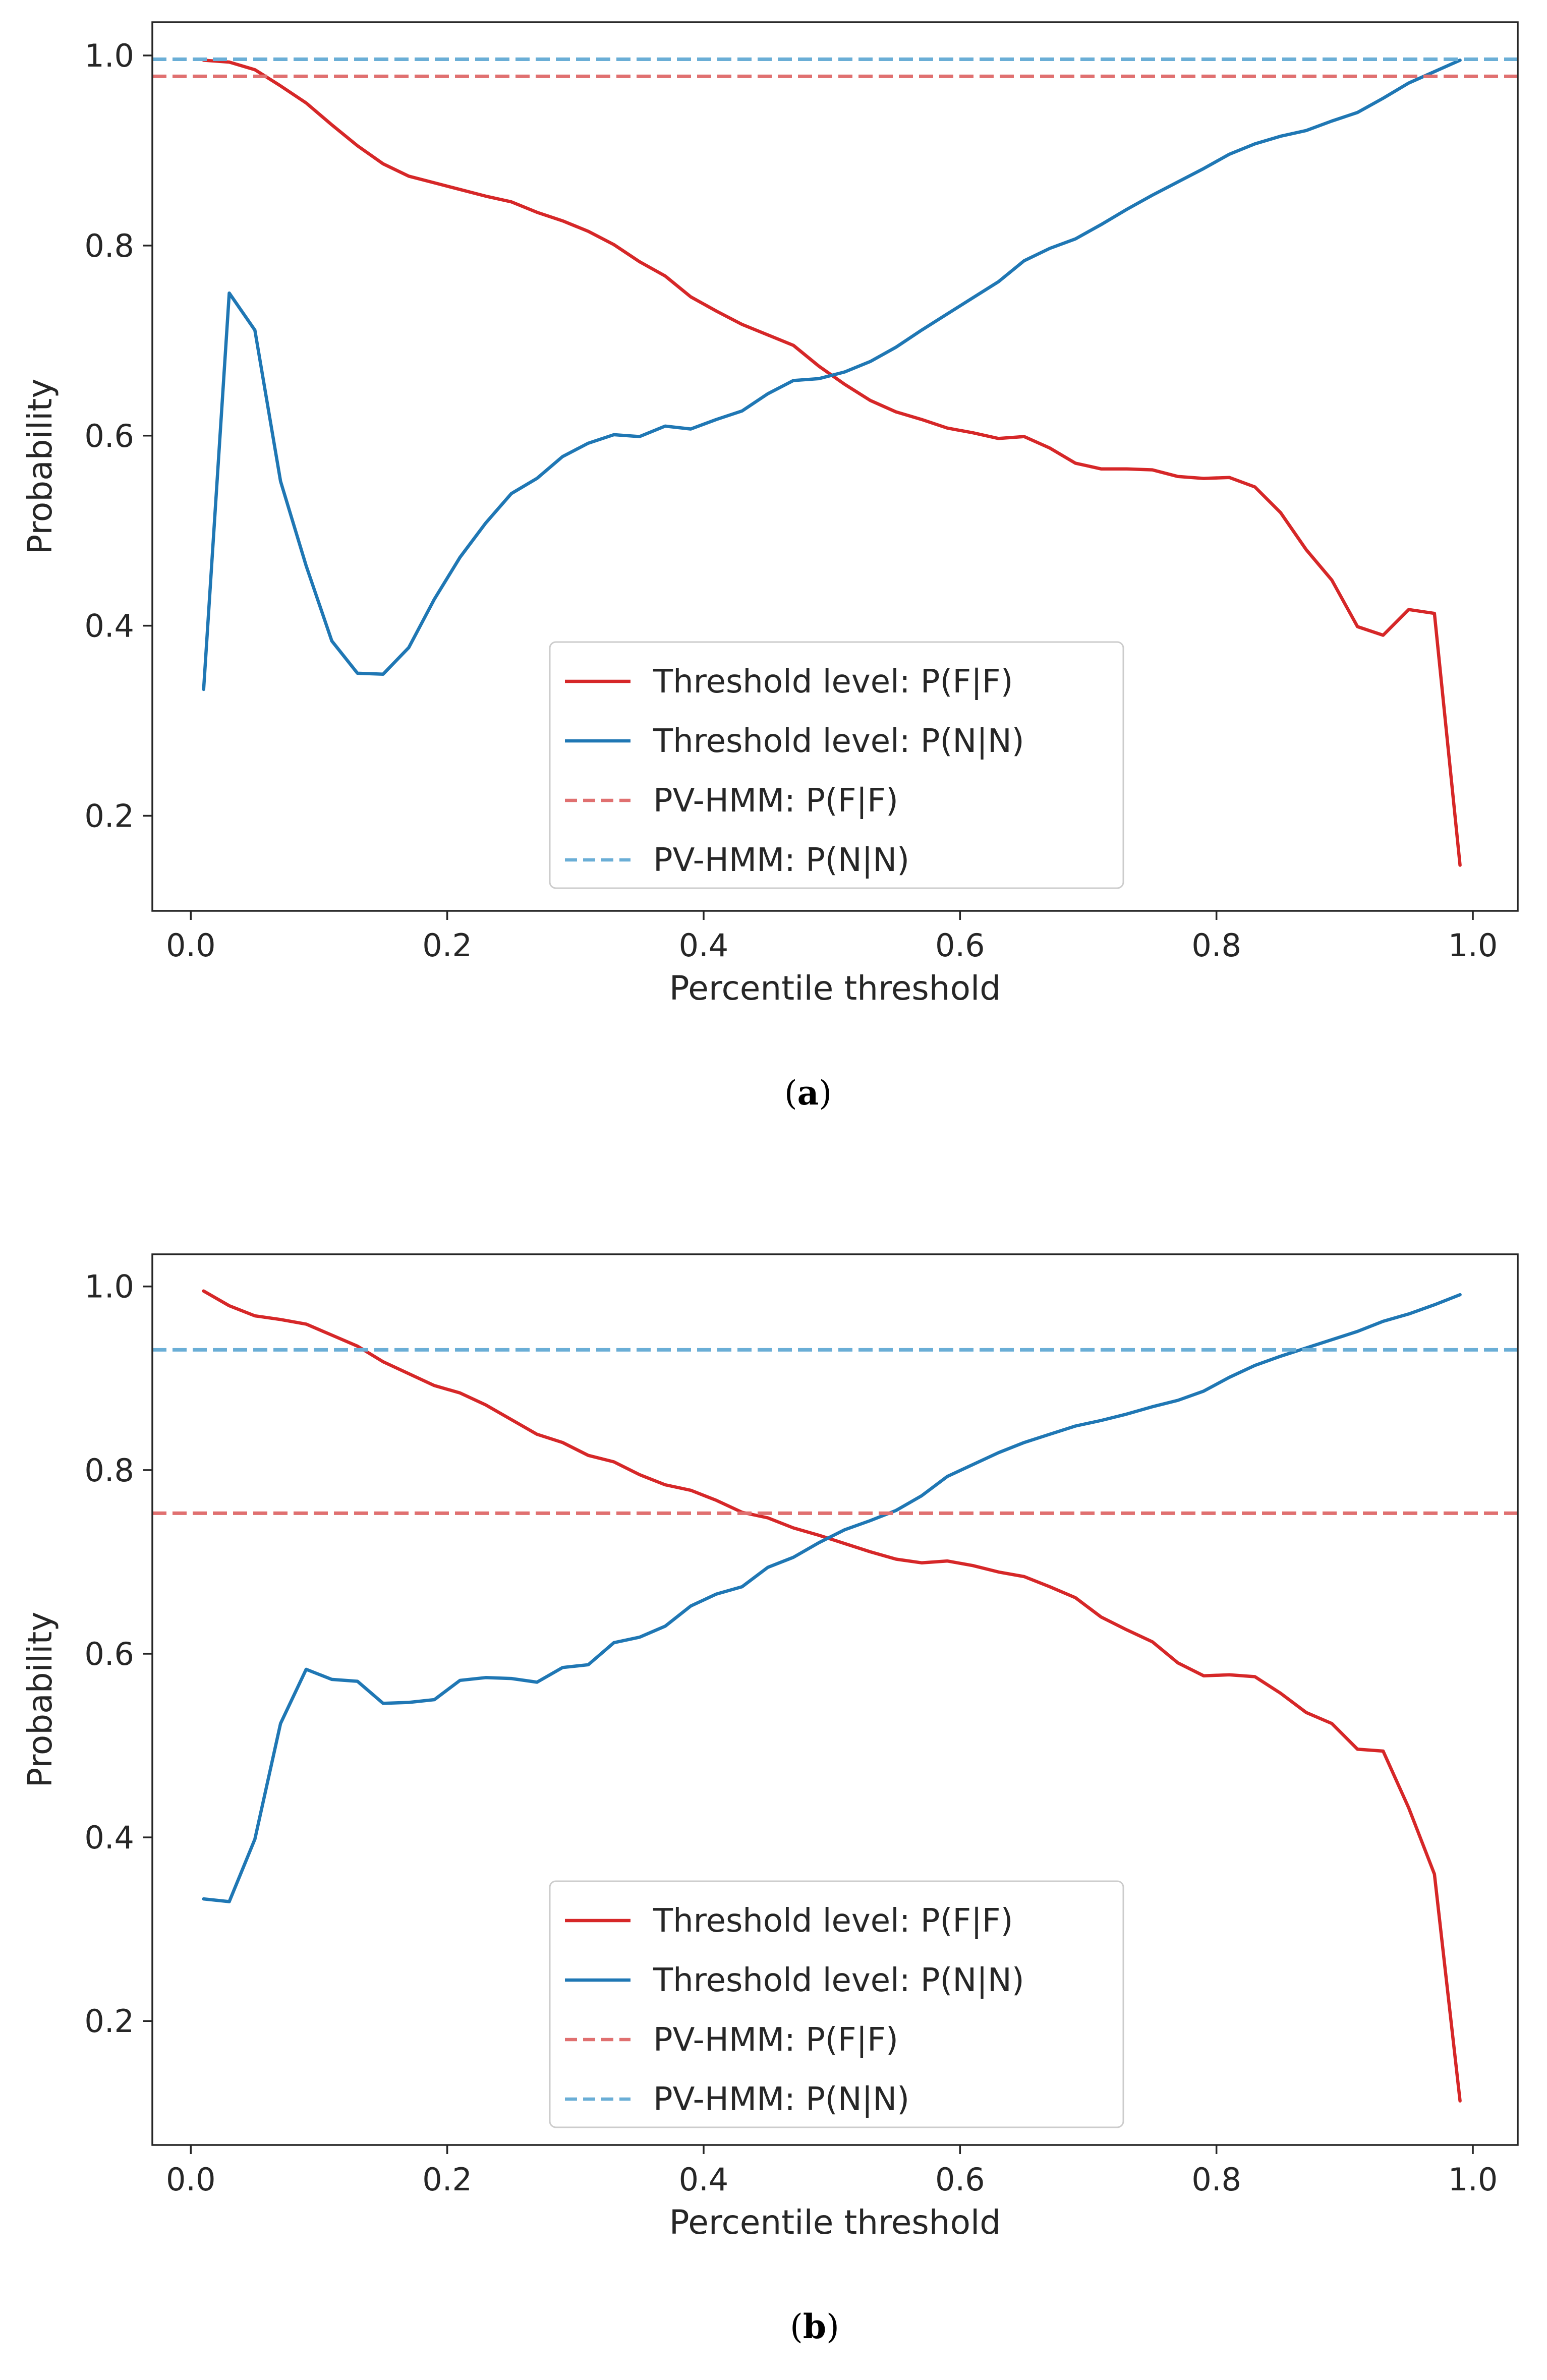  I want to click on panel-label: (a), so click(808, 1093).